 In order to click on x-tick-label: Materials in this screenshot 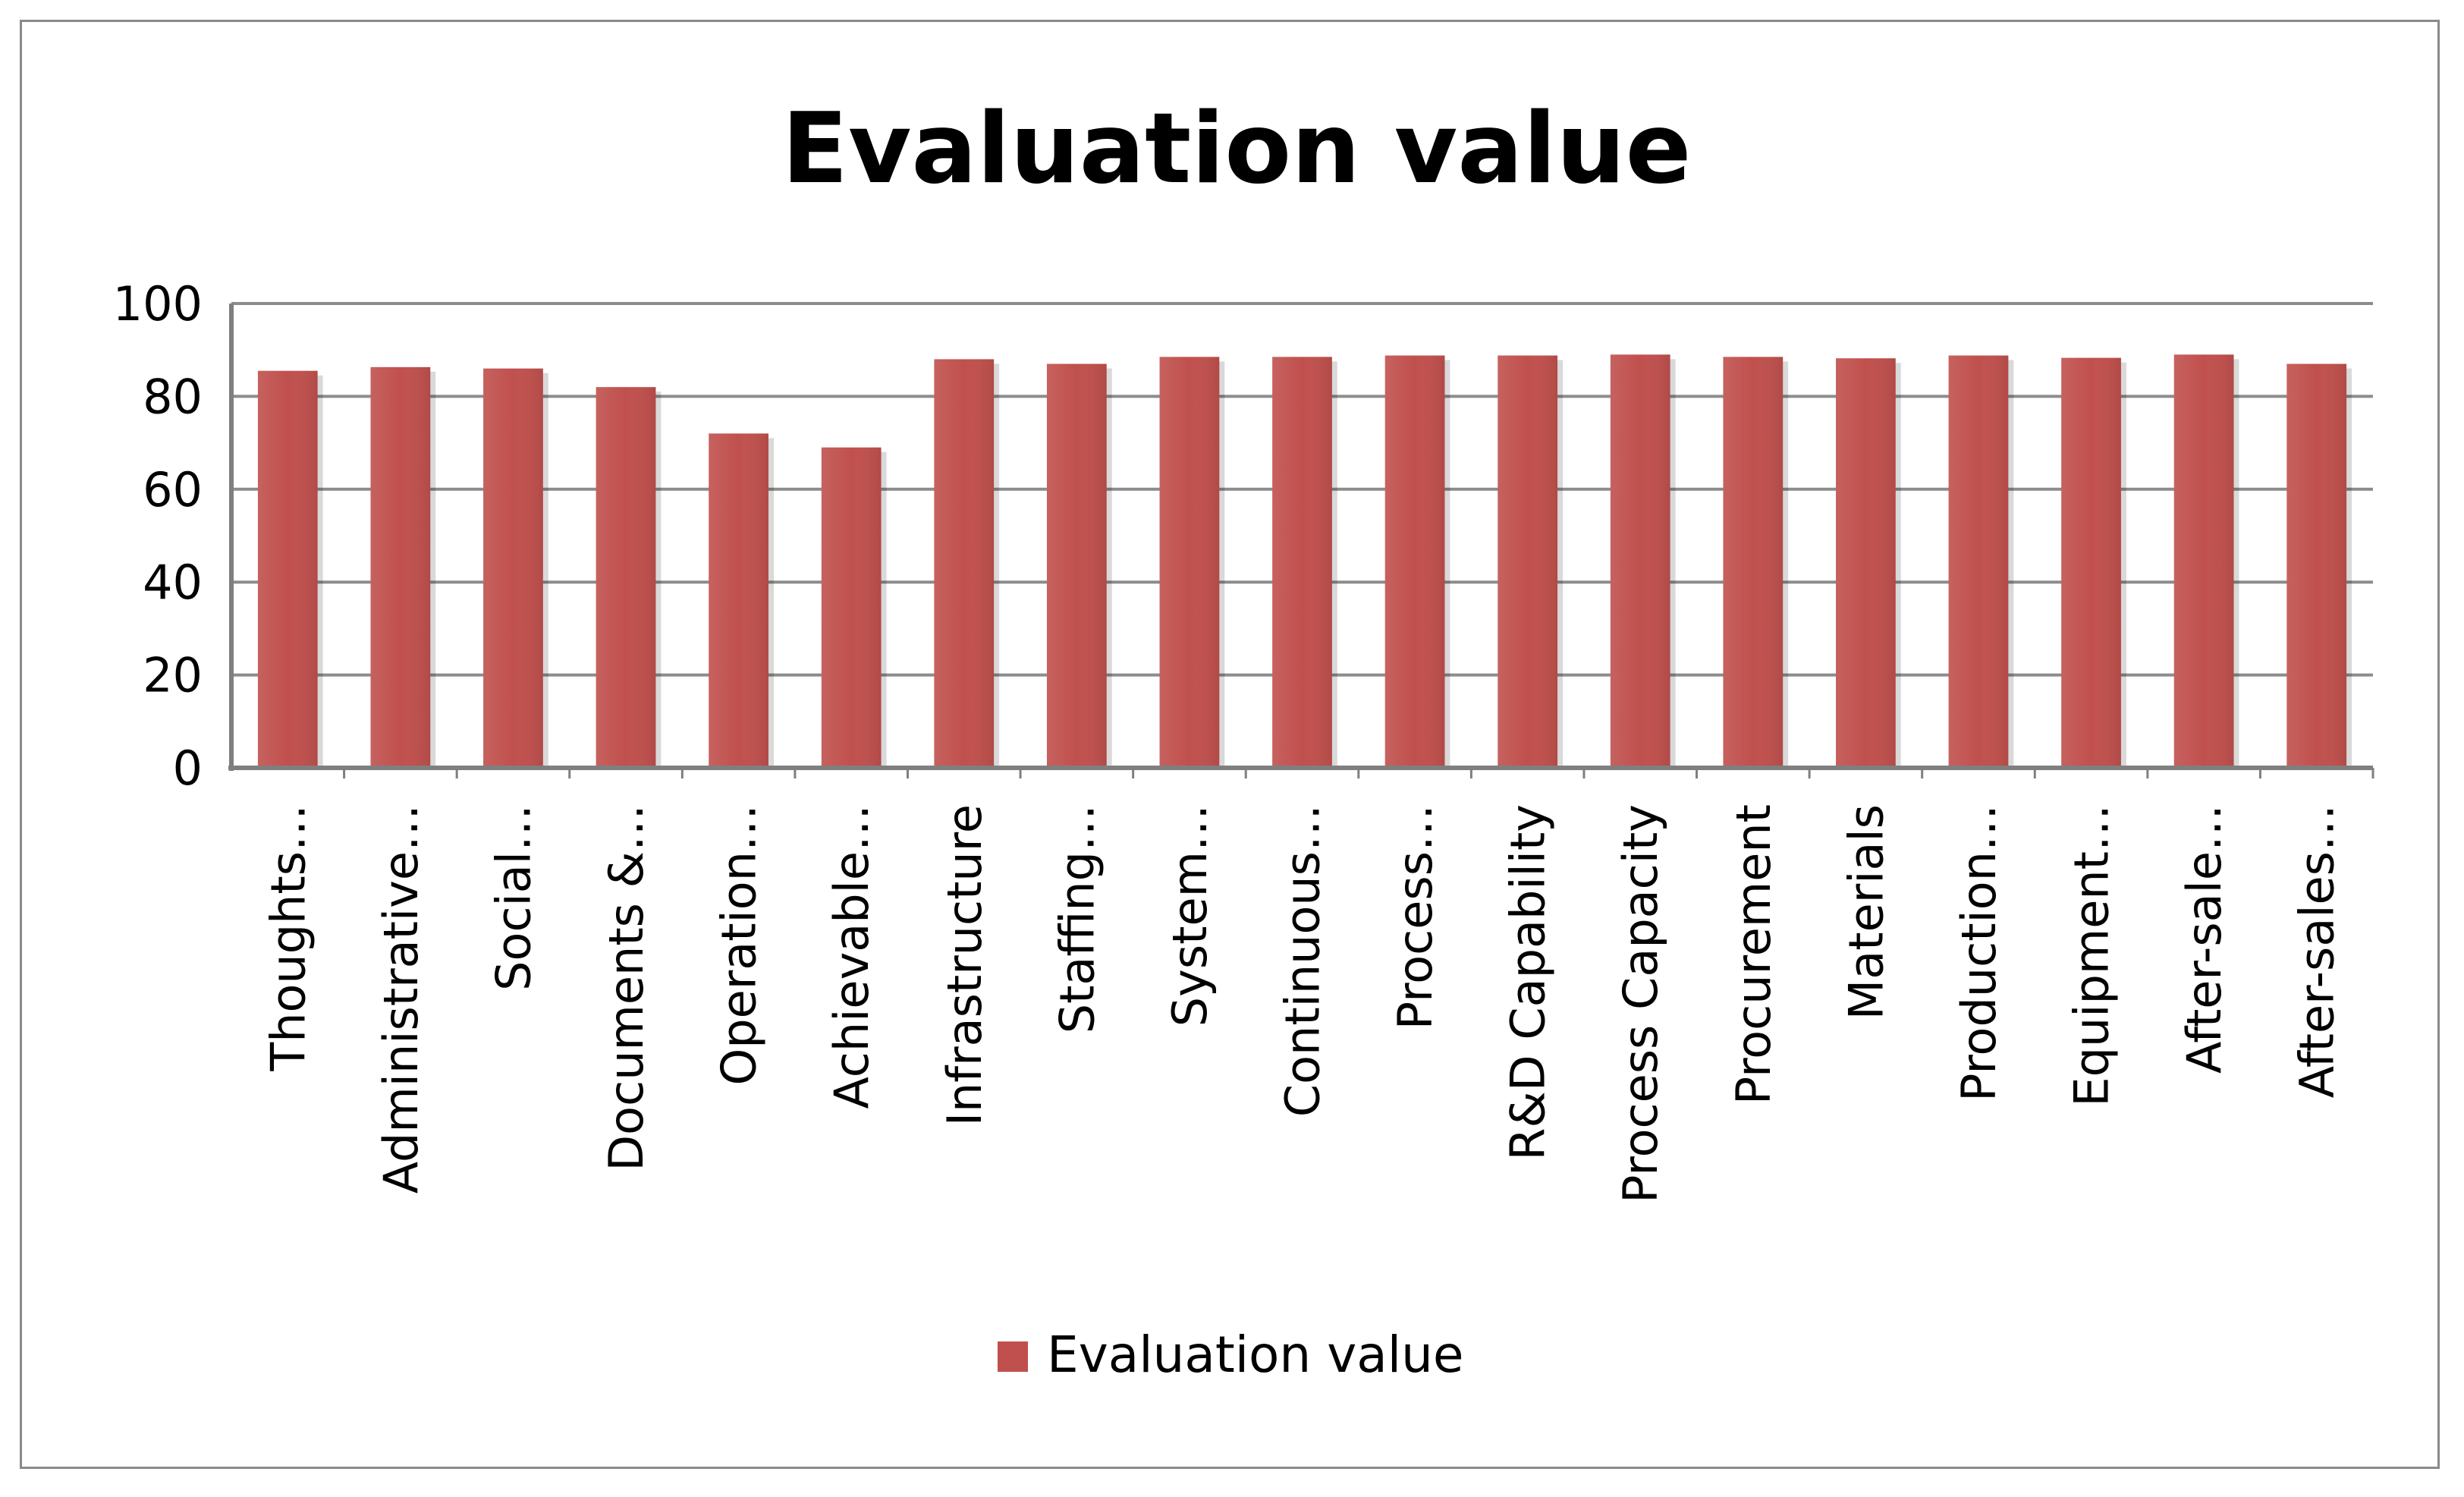, I will do `click(1866, 912)`.